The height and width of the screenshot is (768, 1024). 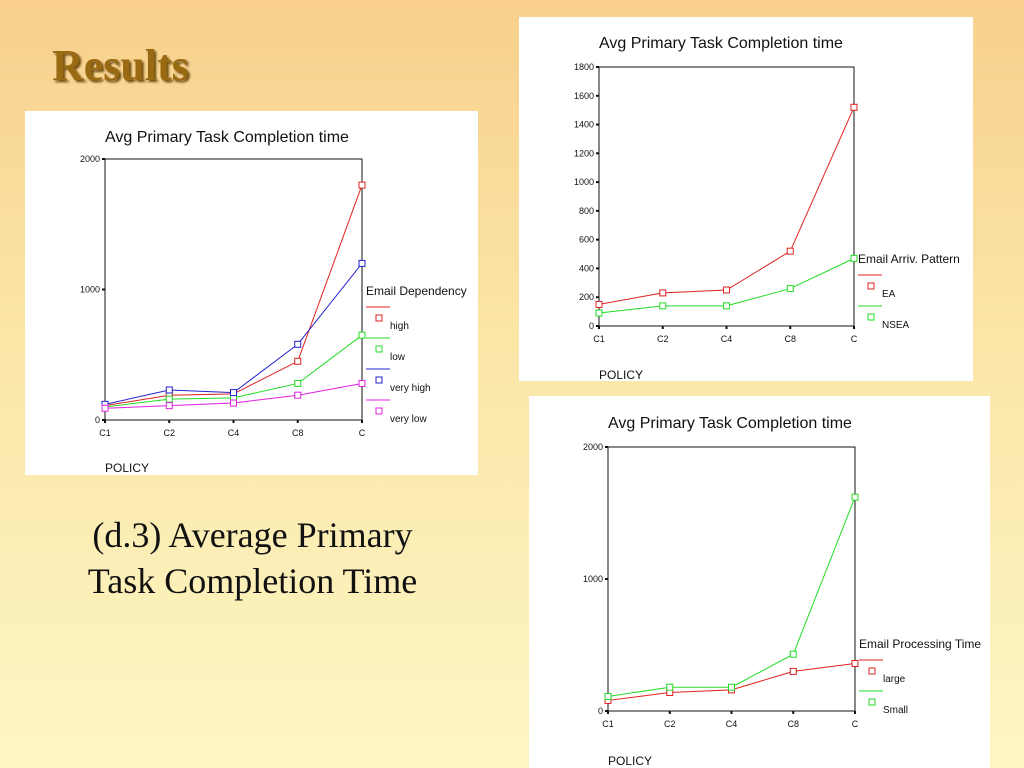 I want to click on series-line-high, so click(x=233, y=295).